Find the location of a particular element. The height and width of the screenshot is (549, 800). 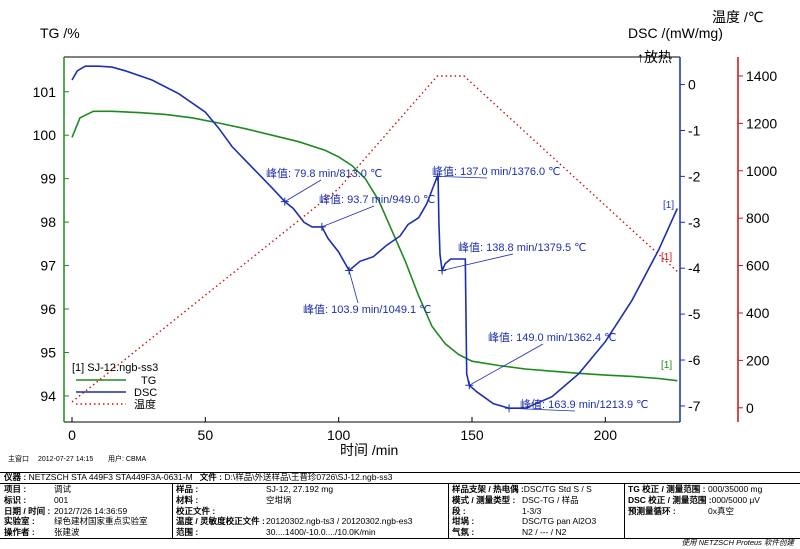

tg-tick-label: 97 is located at coordinates (48, 266).